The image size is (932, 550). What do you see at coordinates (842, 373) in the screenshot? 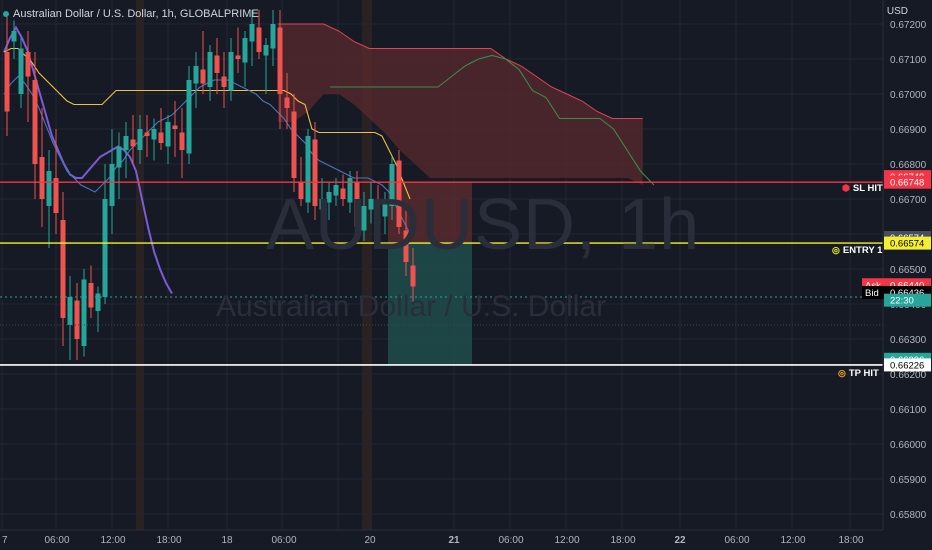
I see `target-icon: ◎` at bounding box center [842, 373].